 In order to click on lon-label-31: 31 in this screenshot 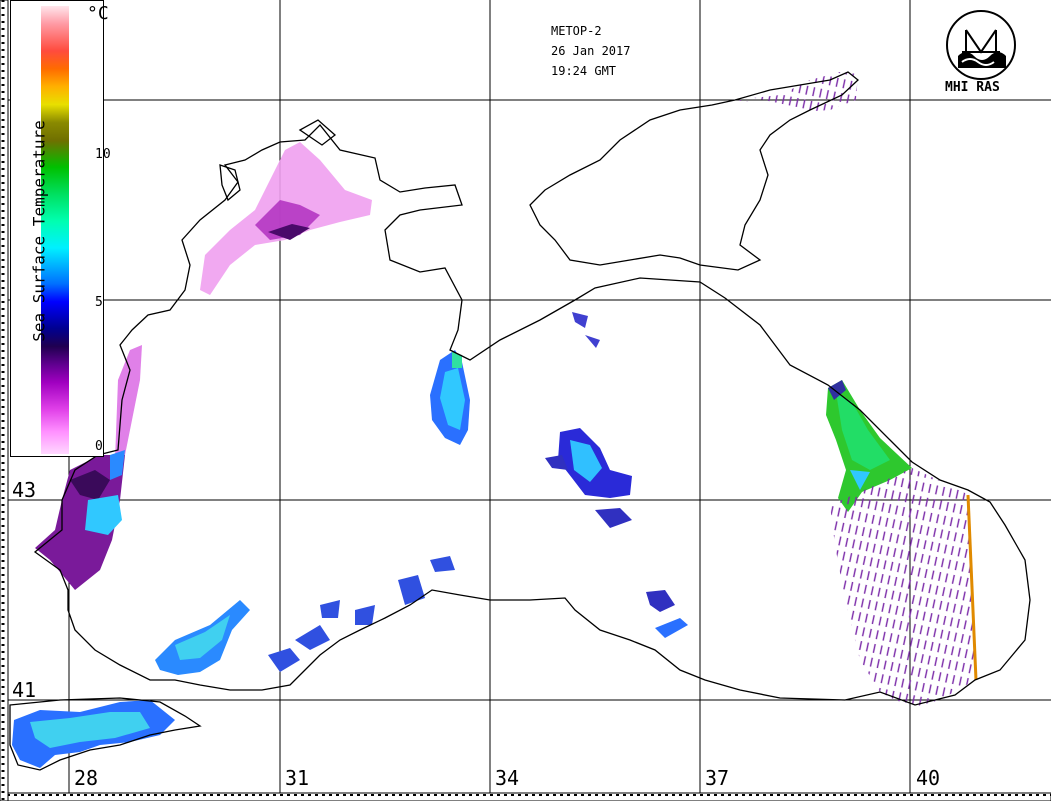, I will do `click(297, 778)`.